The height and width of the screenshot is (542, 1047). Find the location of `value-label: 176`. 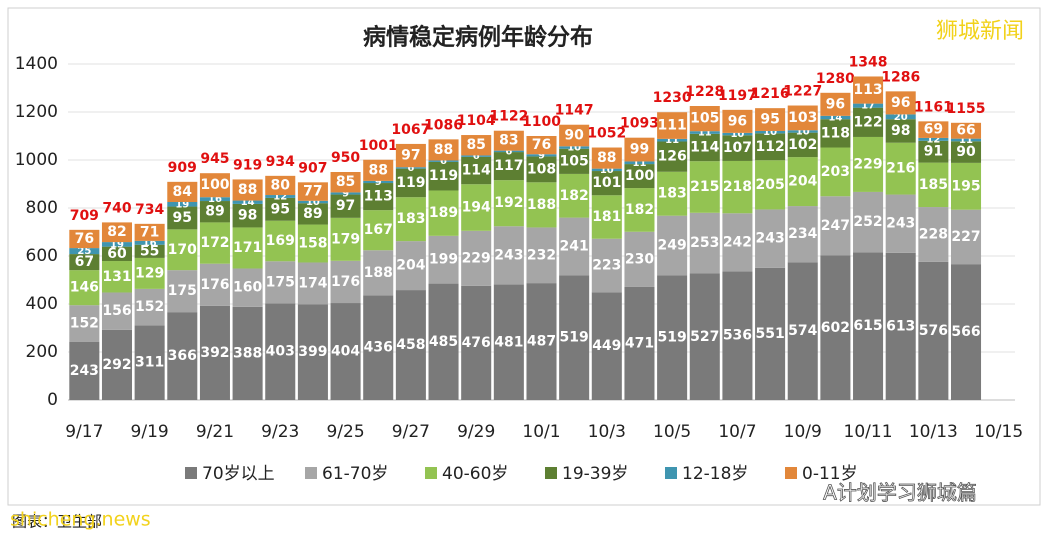

value-label: 176 is located at coordinates (345, 282).